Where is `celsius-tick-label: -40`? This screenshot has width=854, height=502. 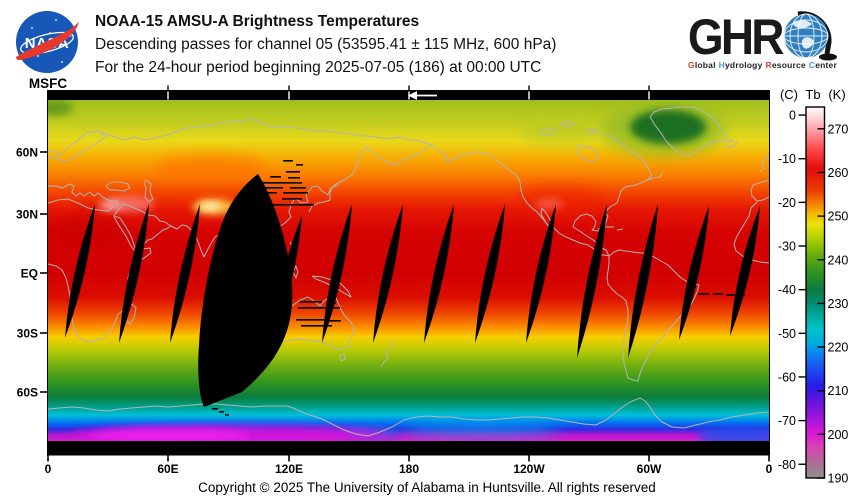
celsius-tick-label: -40 is located at coordinates (787, 290).